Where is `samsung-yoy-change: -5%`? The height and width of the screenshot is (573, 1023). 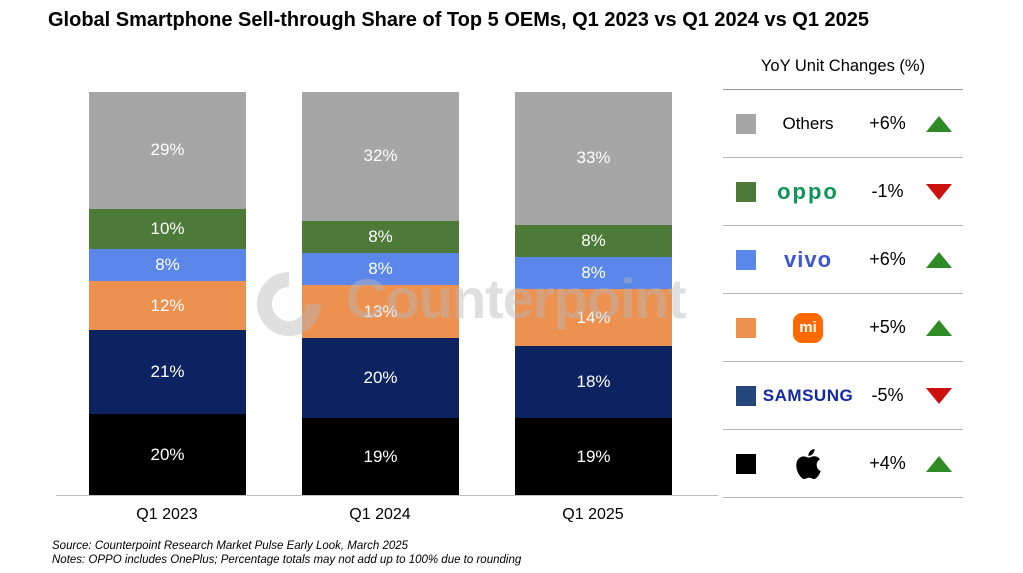
samsung-yoy-change: -5% is located at coordinates (887, 395).